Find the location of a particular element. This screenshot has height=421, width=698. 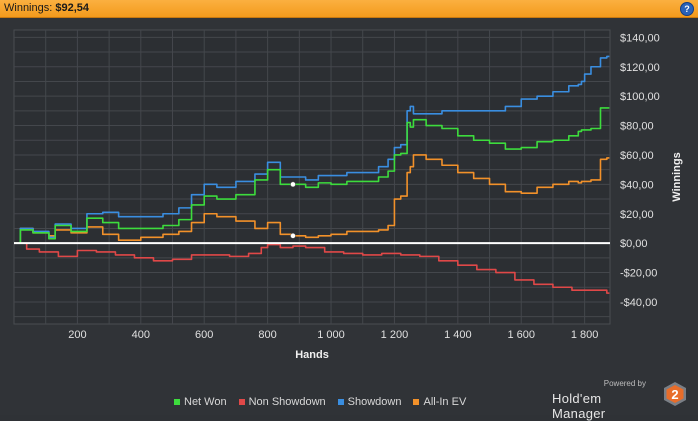

x-tick-label: 400 is located at coordinates (141, 335).